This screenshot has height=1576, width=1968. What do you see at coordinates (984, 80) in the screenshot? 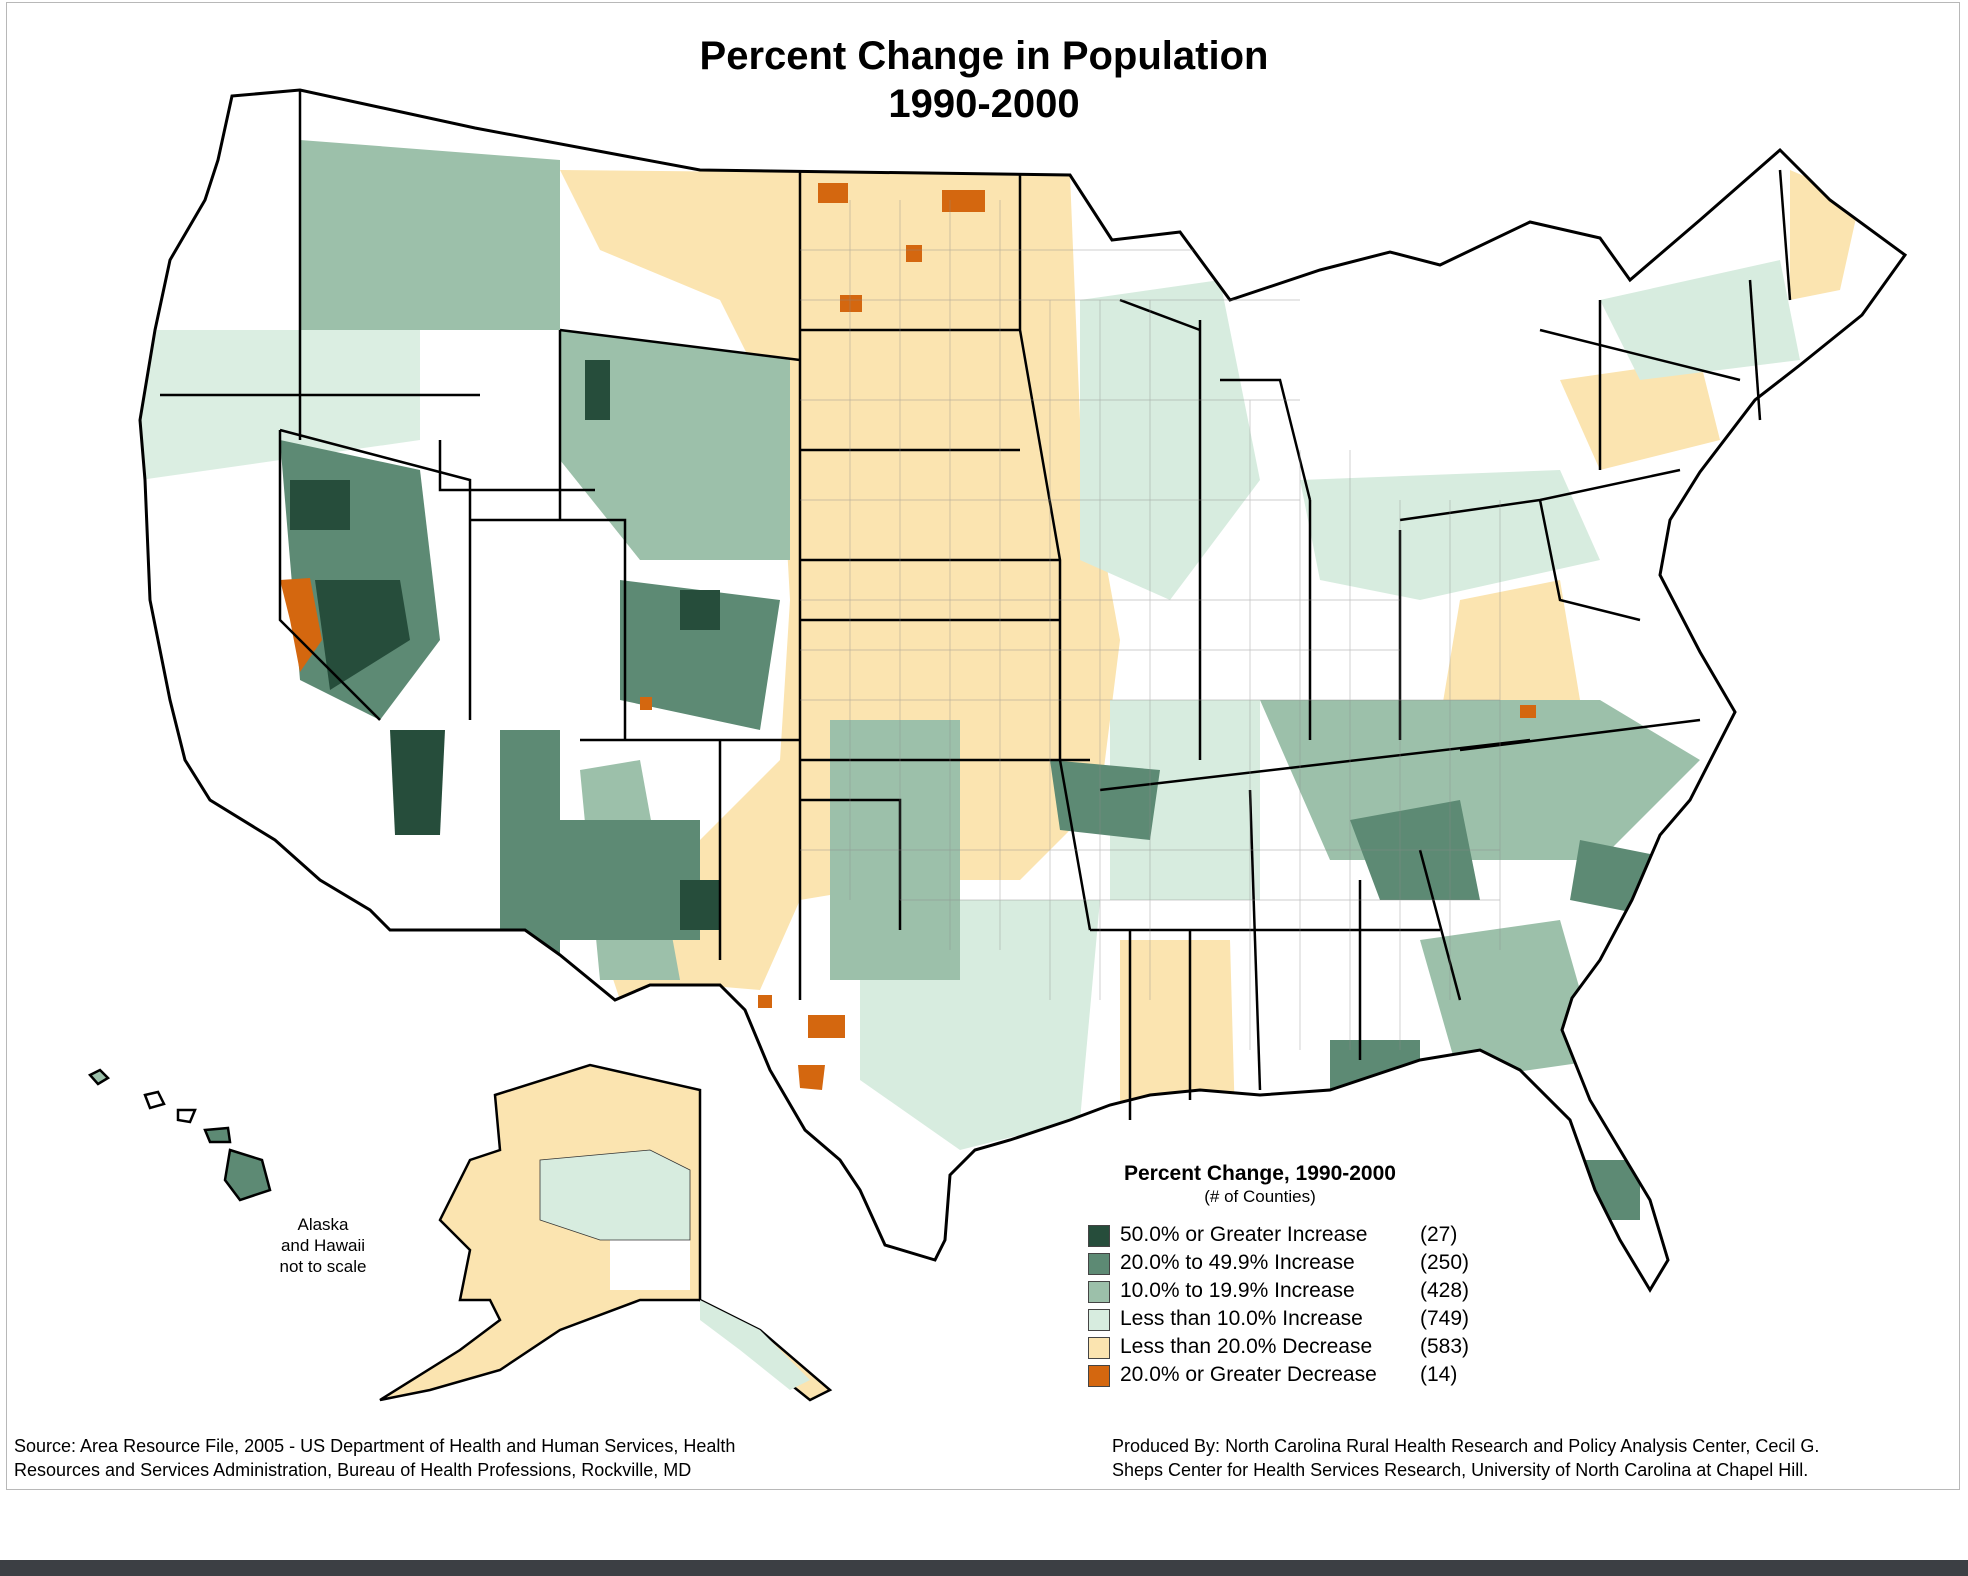
I see `map-title: Percent Change in Population 1990-2000` at bounding box center [984, 80].